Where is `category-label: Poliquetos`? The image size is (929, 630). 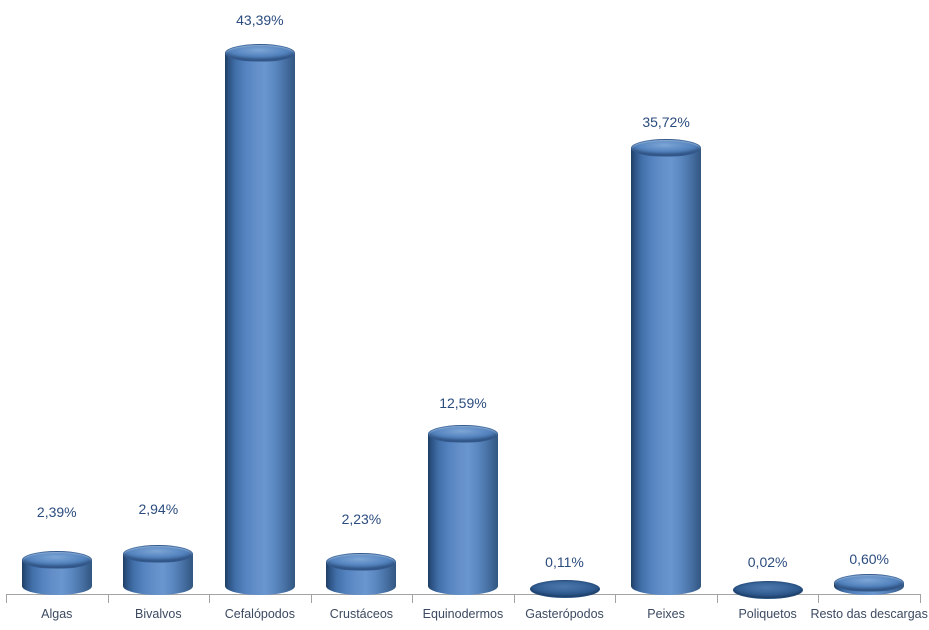
category-label: Poliquetos is located at coordinates (767, 614).